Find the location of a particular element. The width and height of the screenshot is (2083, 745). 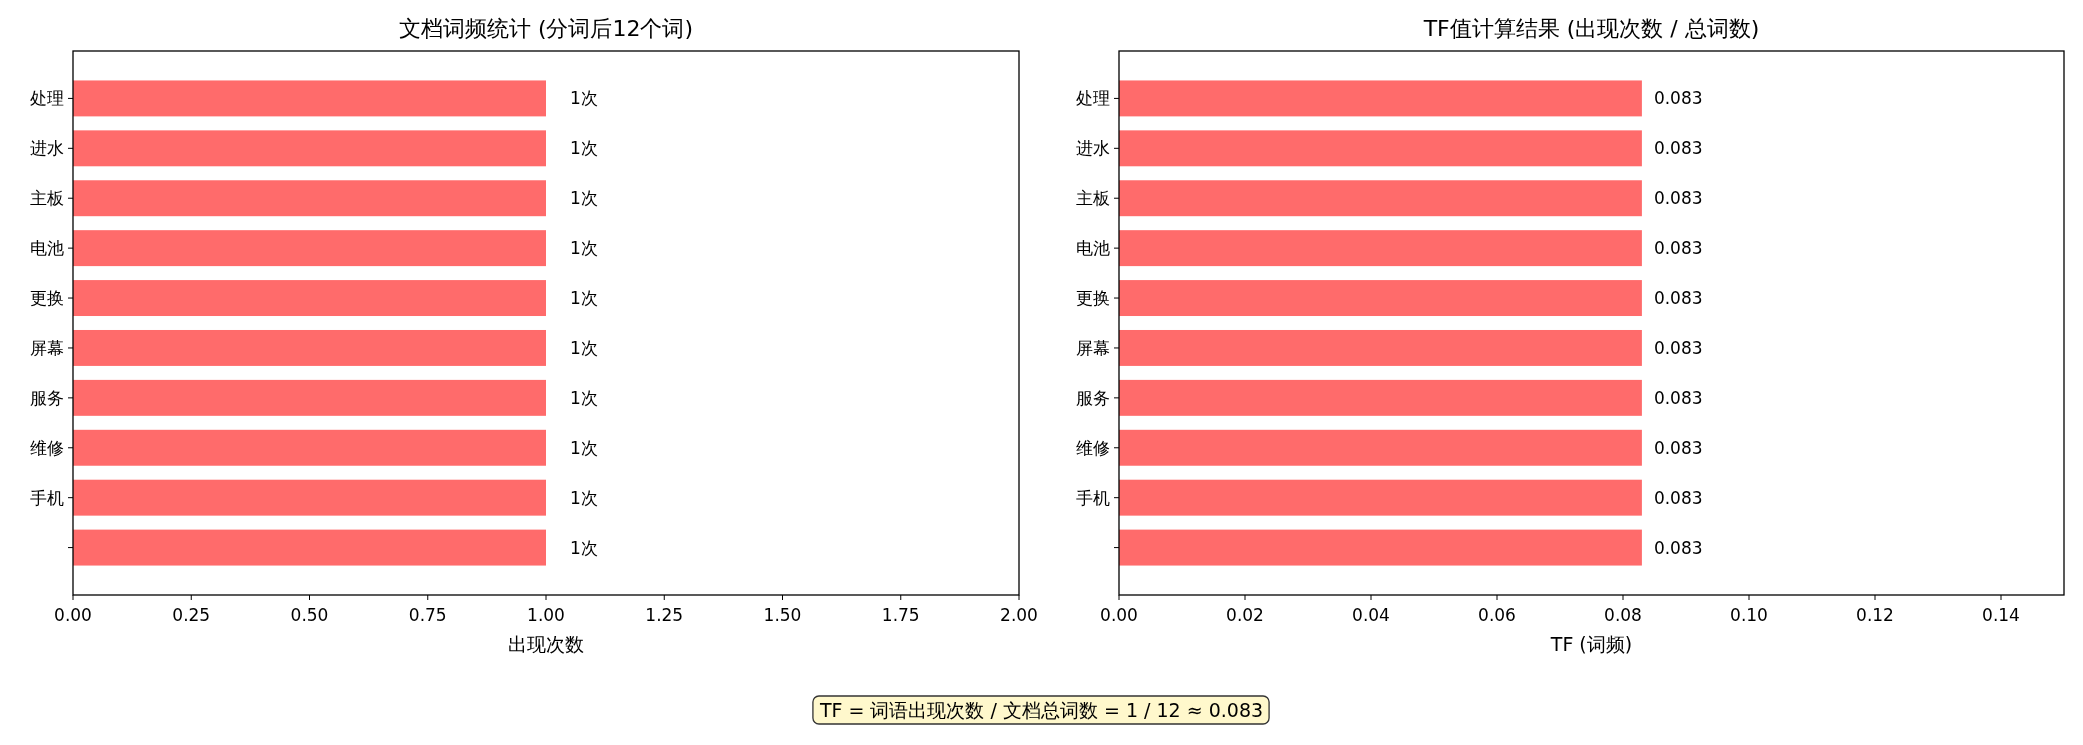

x-tick-label: 0.04 is located at coordinates (1371, 615).